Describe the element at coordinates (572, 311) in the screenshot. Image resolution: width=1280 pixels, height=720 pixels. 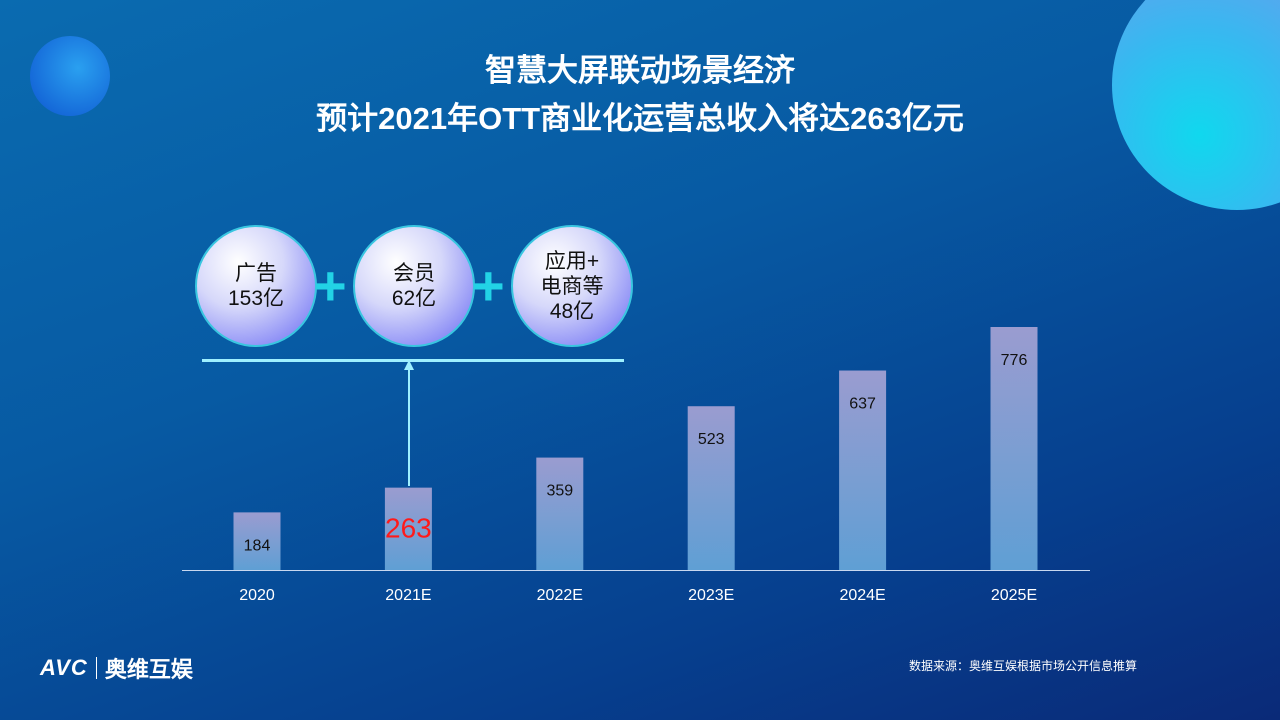
I see `bubble-value: 48亿` at that location.